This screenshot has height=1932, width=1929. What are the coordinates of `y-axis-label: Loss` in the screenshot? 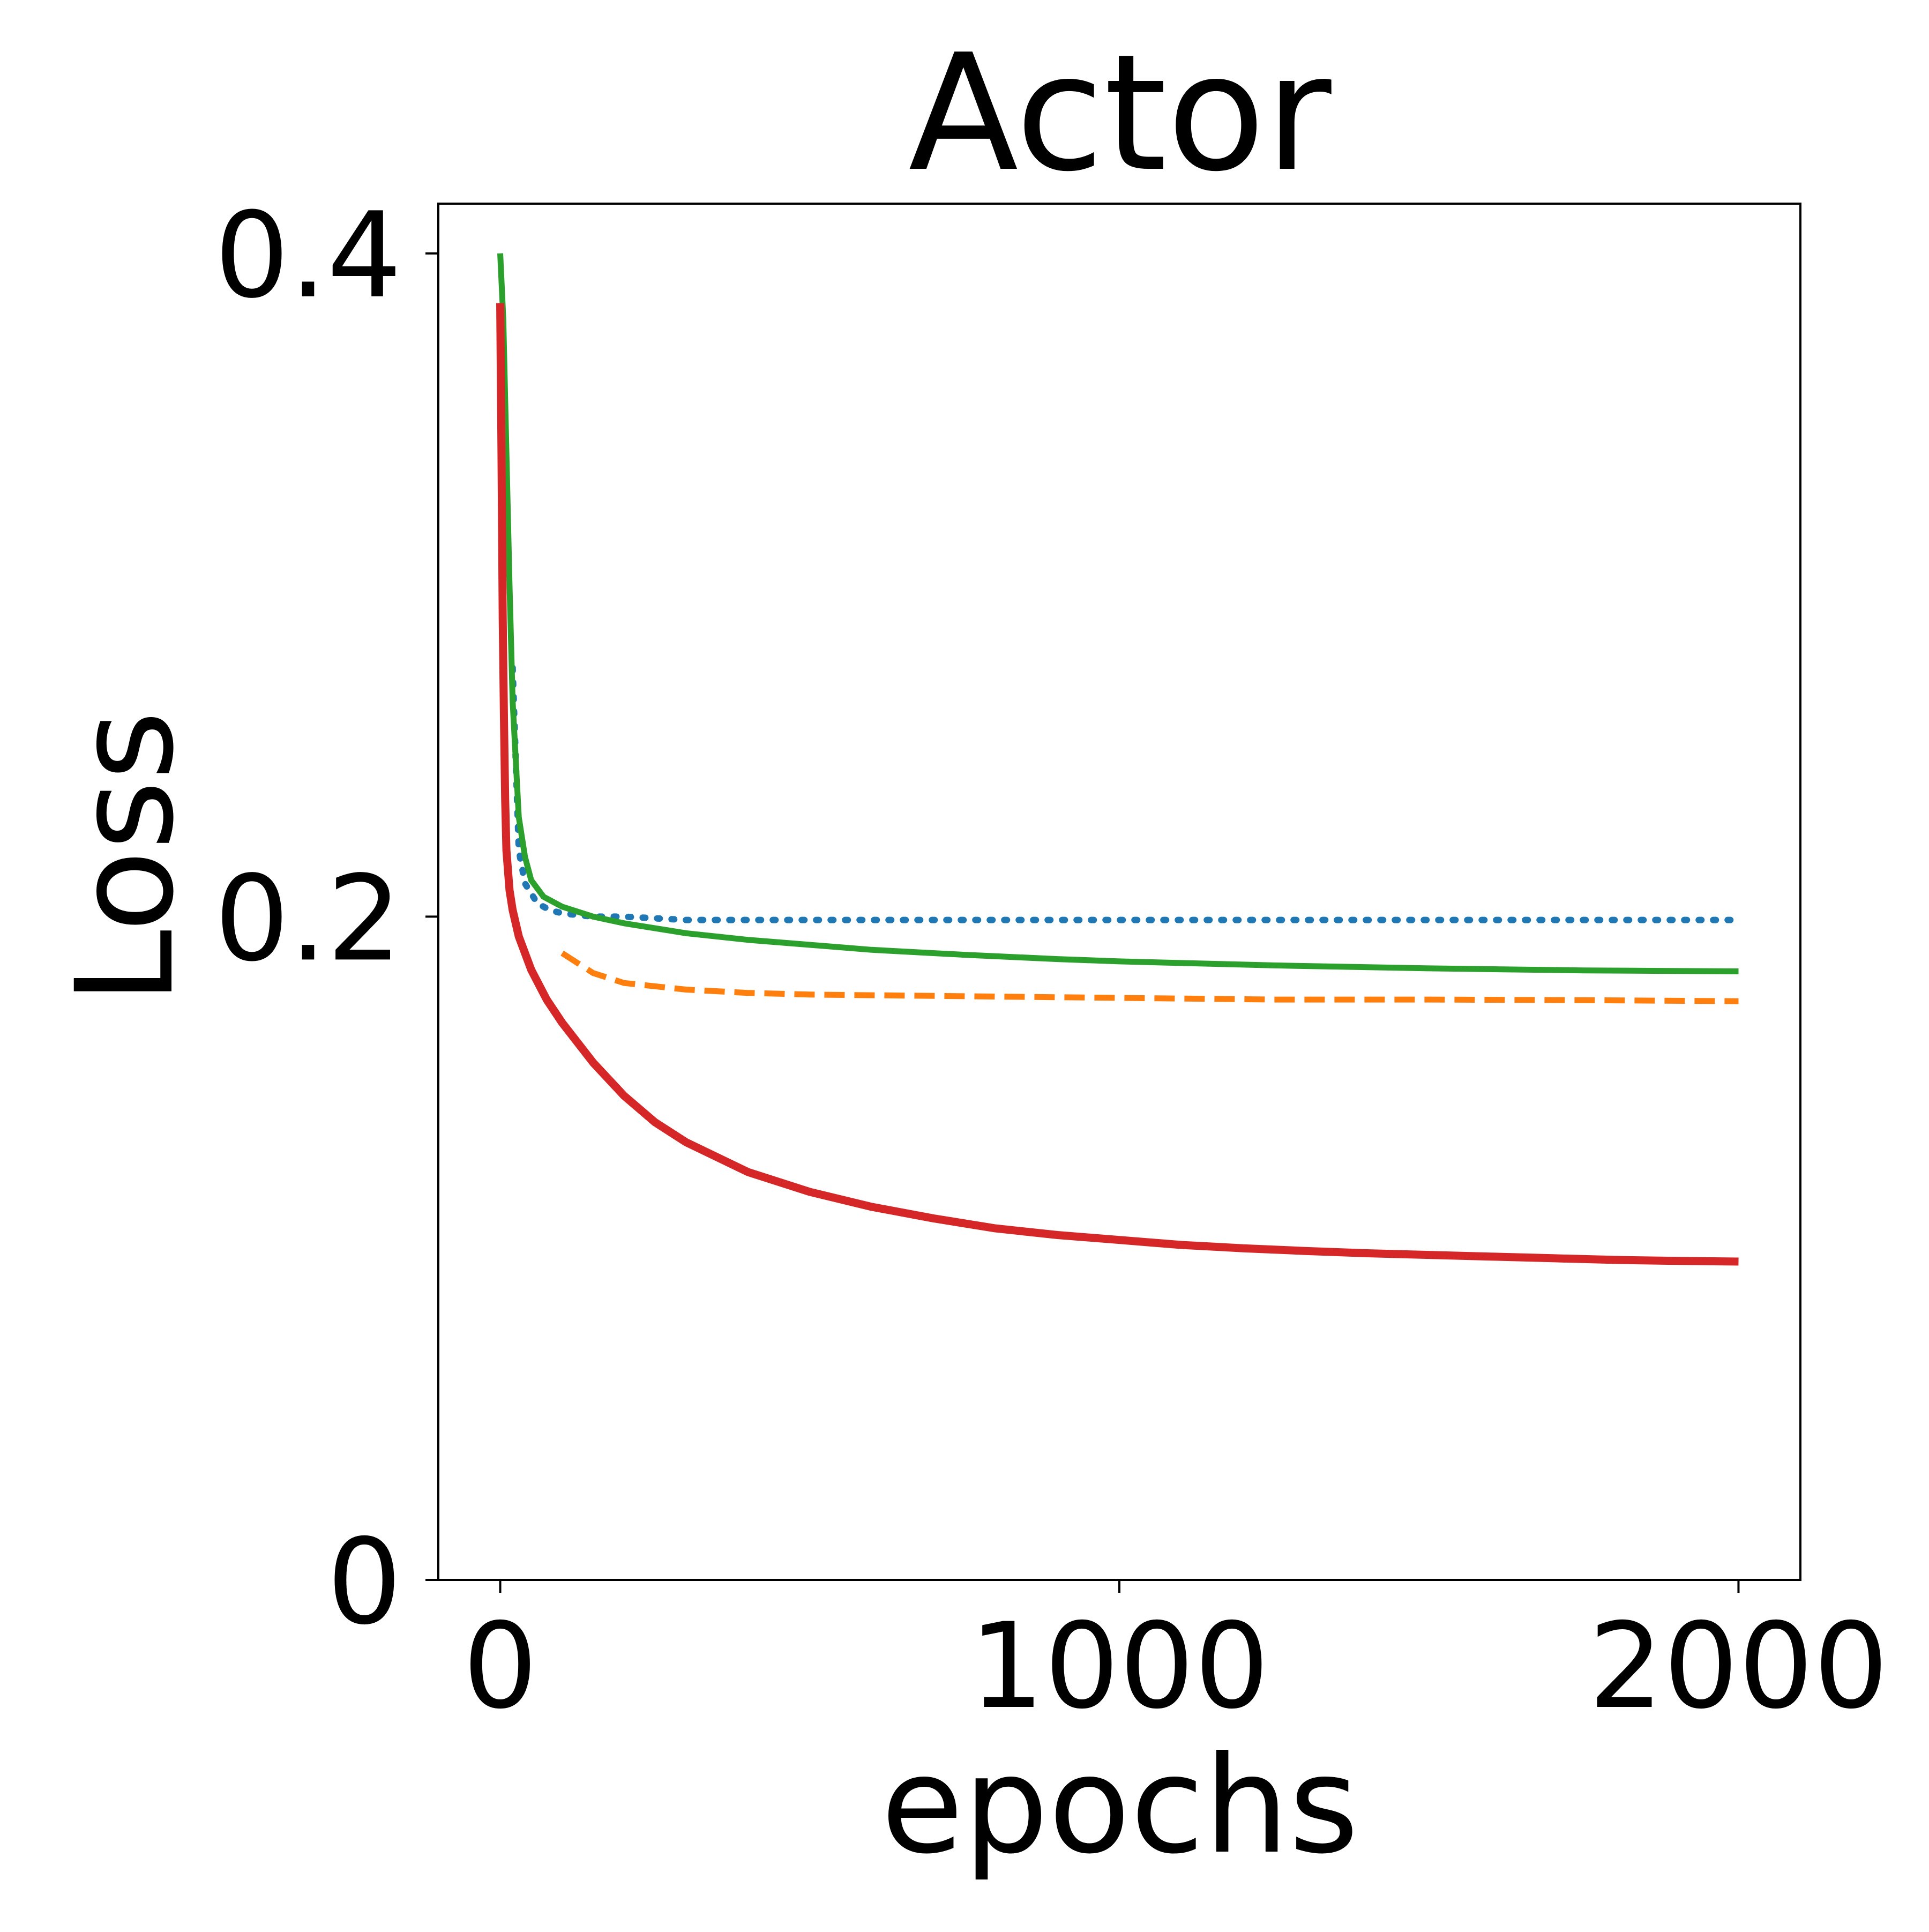 It's located at (125, 857).